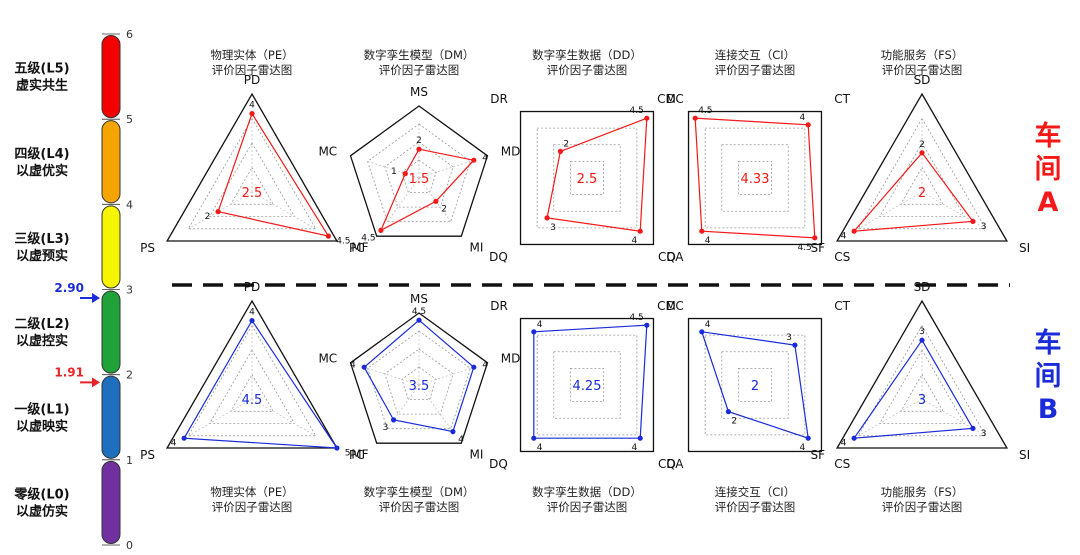  Describe the element at coordinates (419, 92) in the screenshot. I see `radar-axis-label: MS` at that location.